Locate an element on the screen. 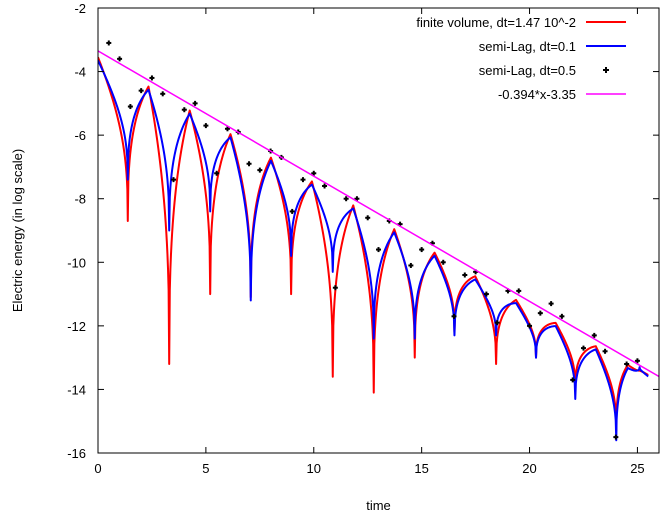  legend-label: semi-Lag, dt=0.1 is located at coordinates (527, 46).